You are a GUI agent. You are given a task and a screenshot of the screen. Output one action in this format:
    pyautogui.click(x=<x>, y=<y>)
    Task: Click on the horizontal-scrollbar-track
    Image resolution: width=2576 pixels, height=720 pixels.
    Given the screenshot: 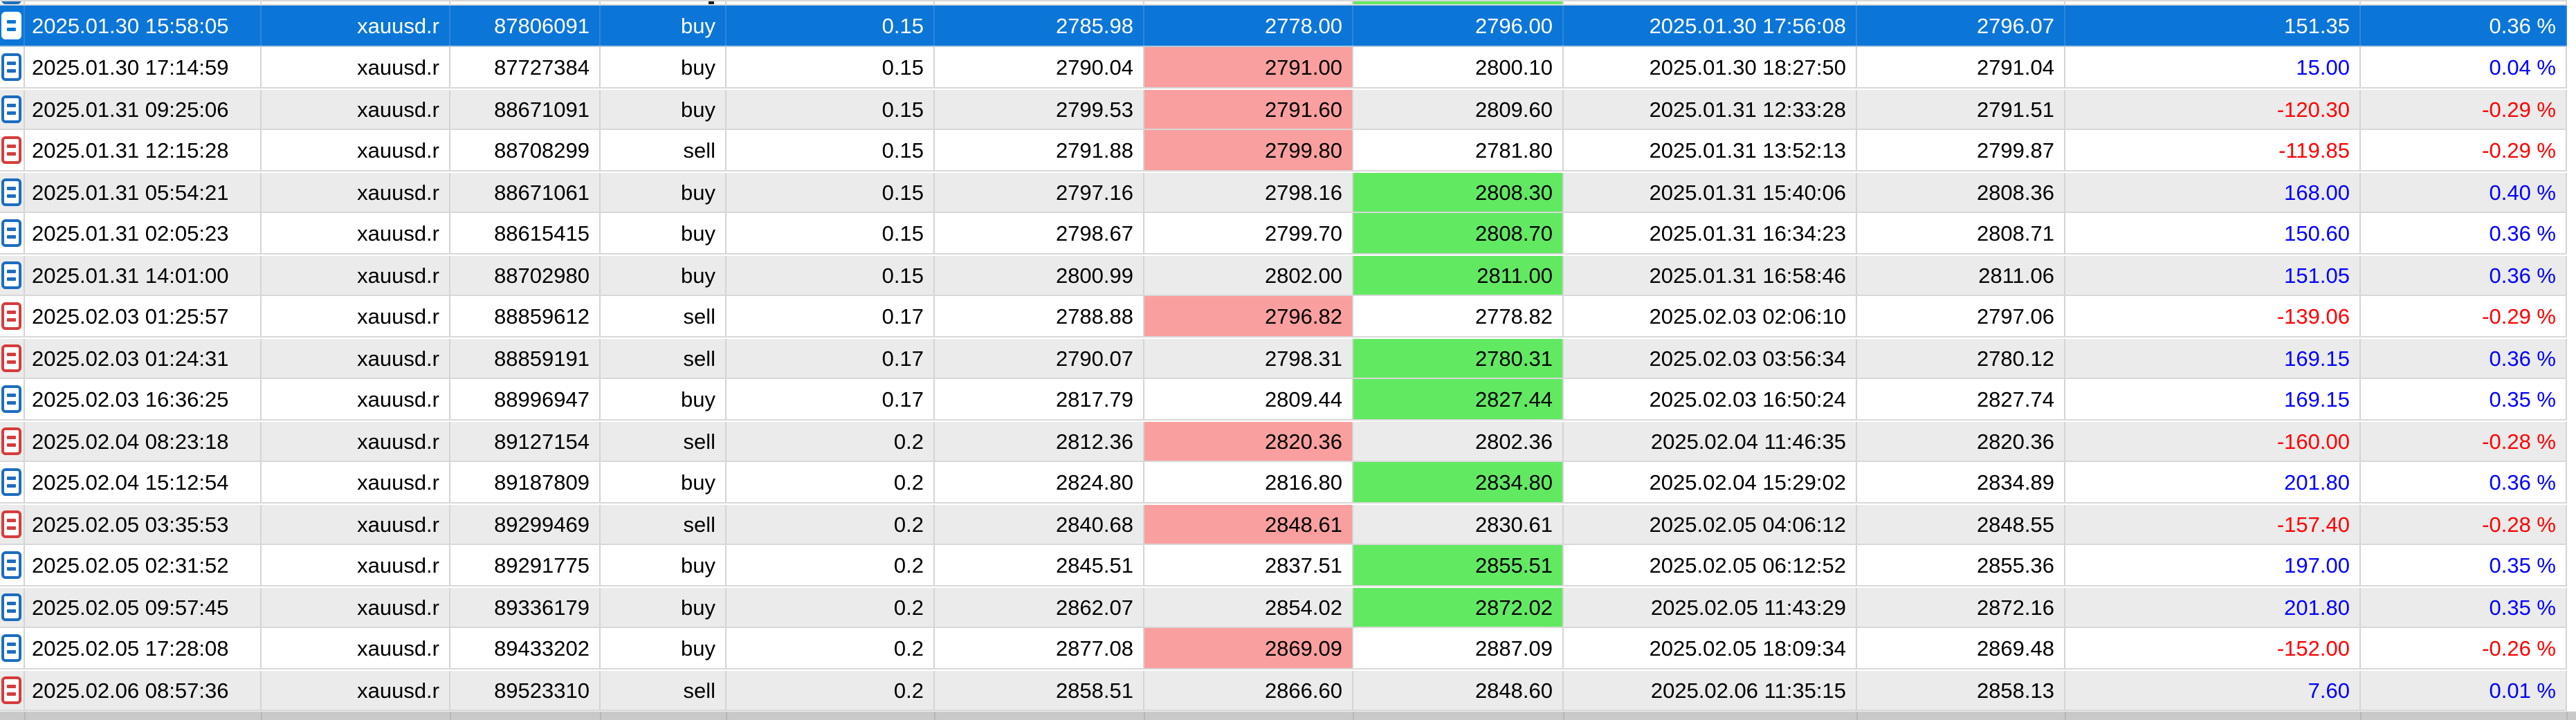 What is the action you would take?
    pyautogui.click(x=1288, y=716)
    